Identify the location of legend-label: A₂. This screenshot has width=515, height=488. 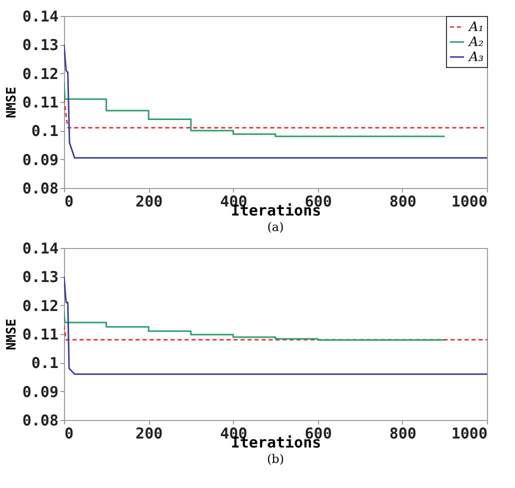
(476, 42).